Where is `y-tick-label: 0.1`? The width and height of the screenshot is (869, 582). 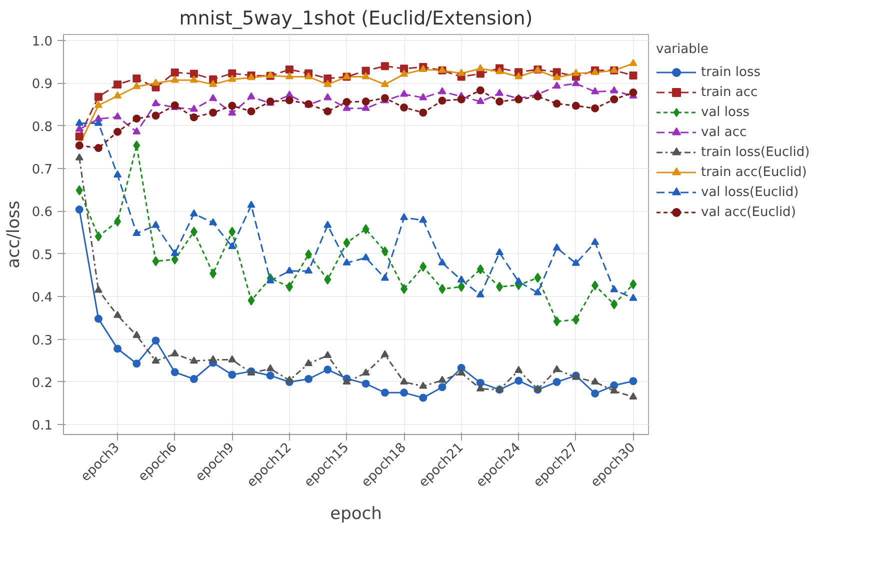
y-tick-label: 0.1 is located at coordinates (42, 426).